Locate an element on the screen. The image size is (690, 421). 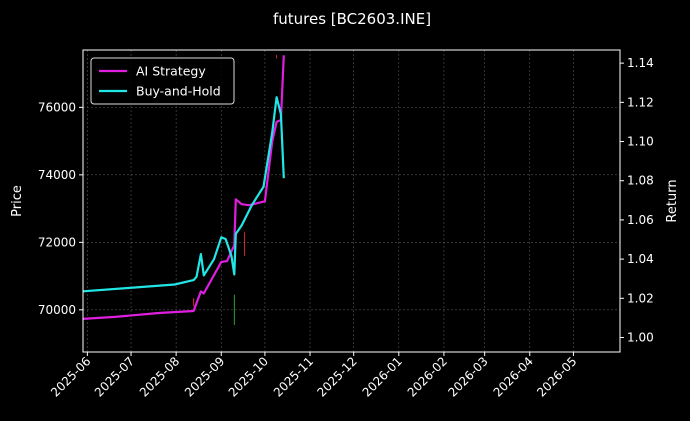
y-axis-left-label: Price is located at coordinates (17, 201).